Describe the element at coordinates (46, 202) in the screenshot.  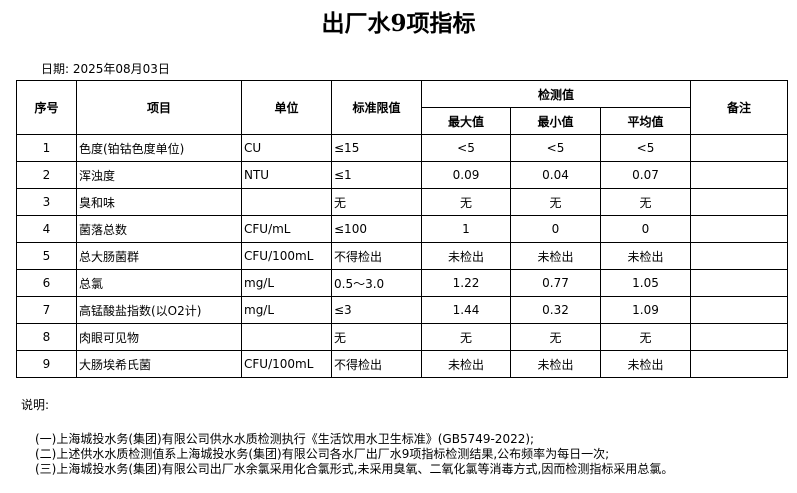
I see `cell-seq: 3` at that location.